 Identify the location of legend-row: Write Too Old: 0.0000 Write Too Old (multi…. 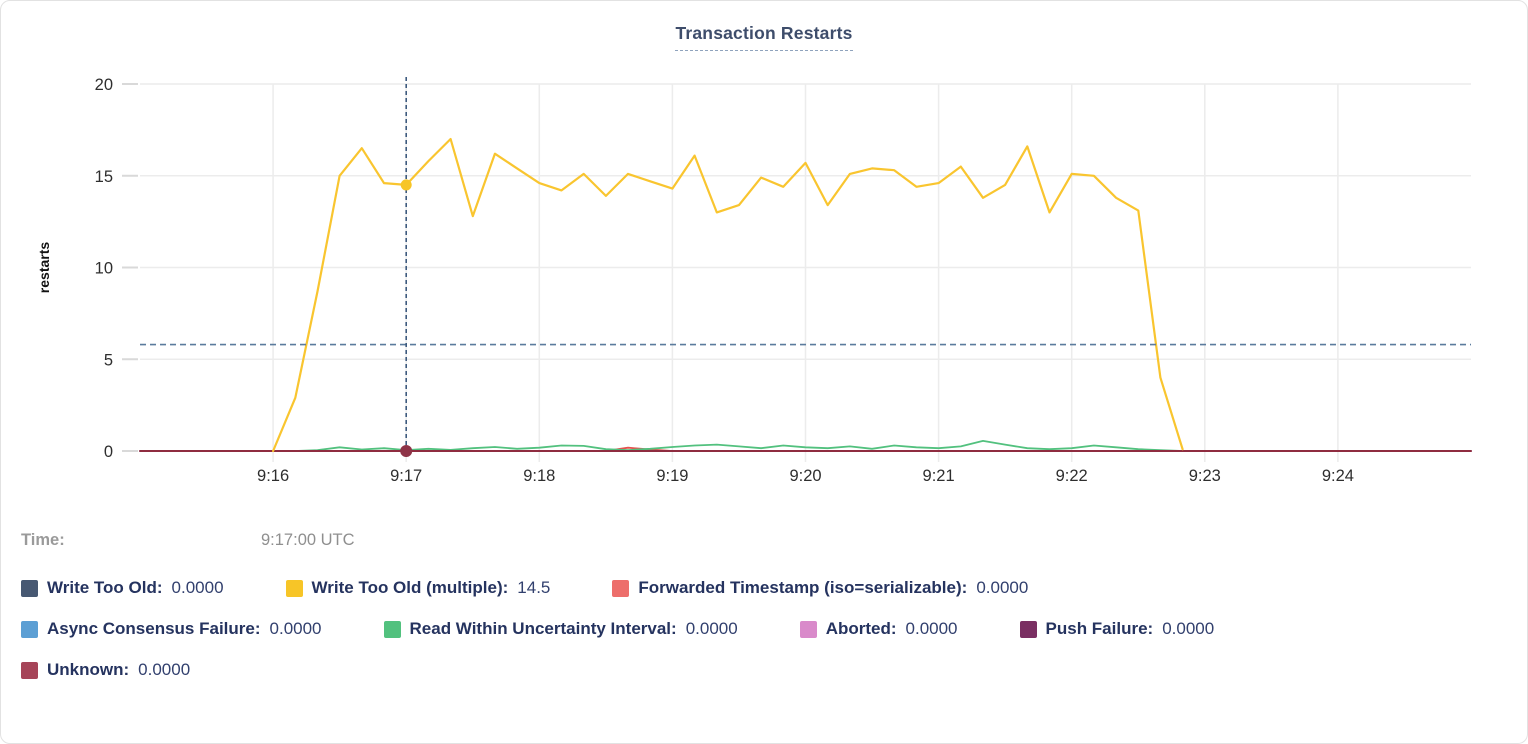
(774, 588).